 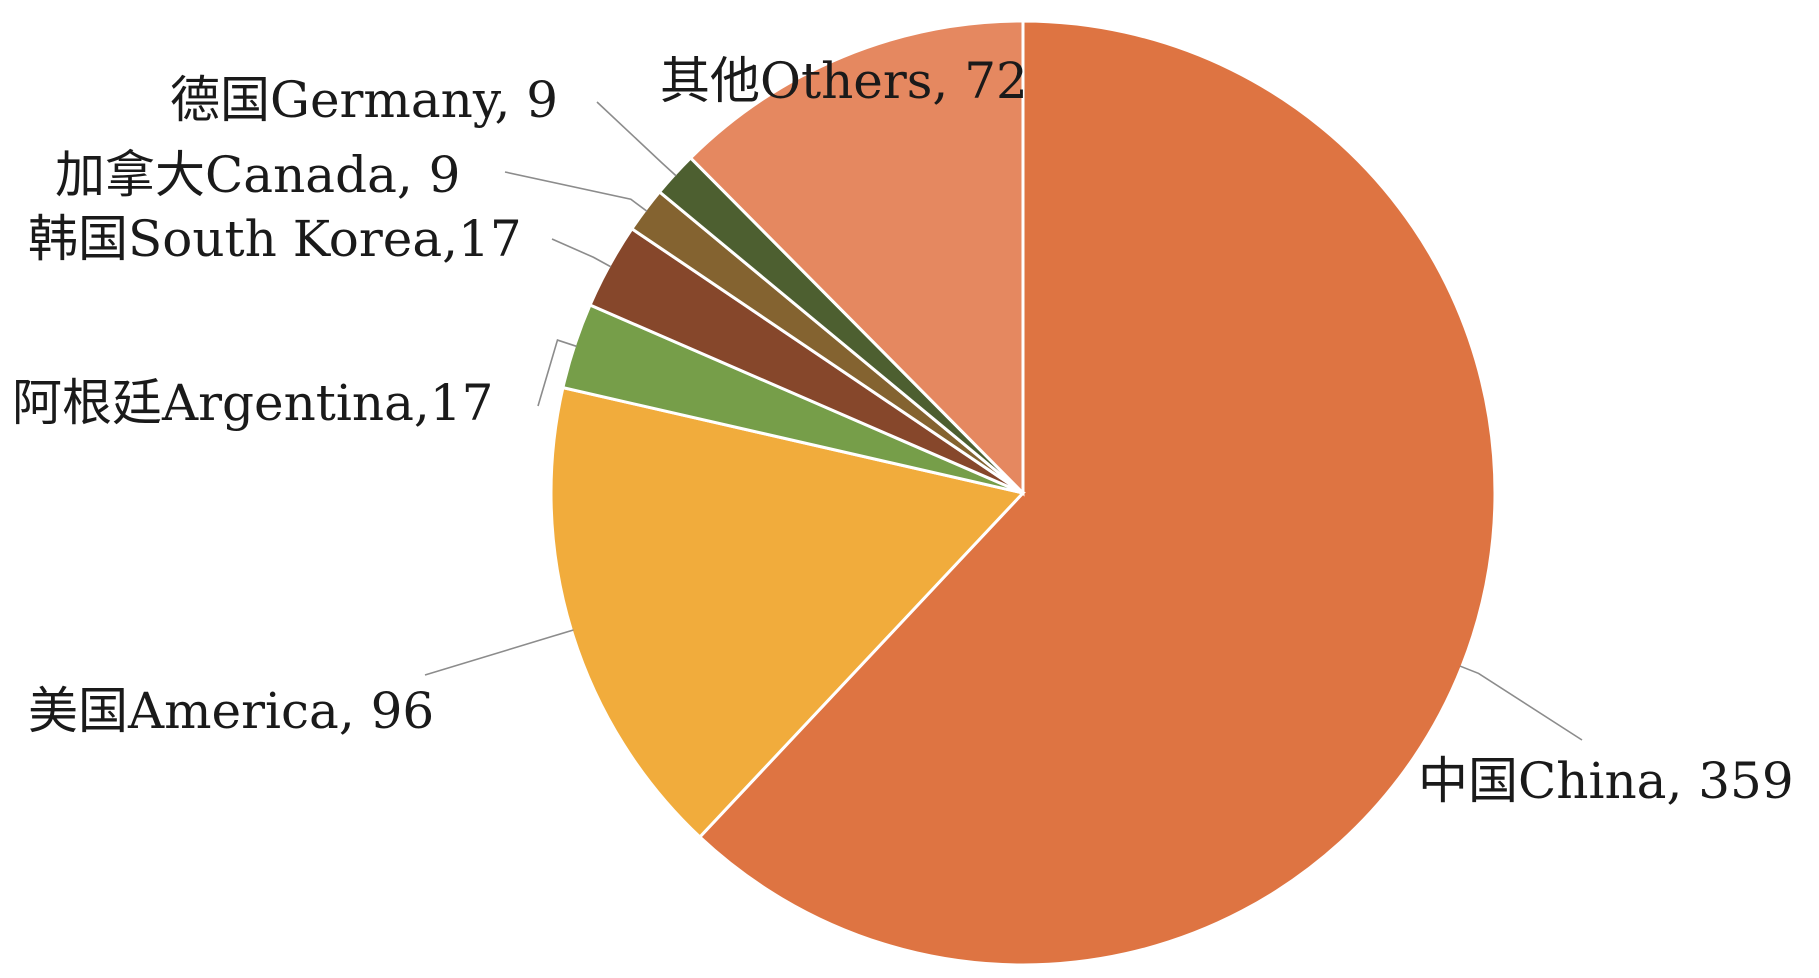 What do you see at coordinates (1606, 781) in the screenshot?
I see `slice-label-0: 中国China, 359` at bounding box center [1606, 781].